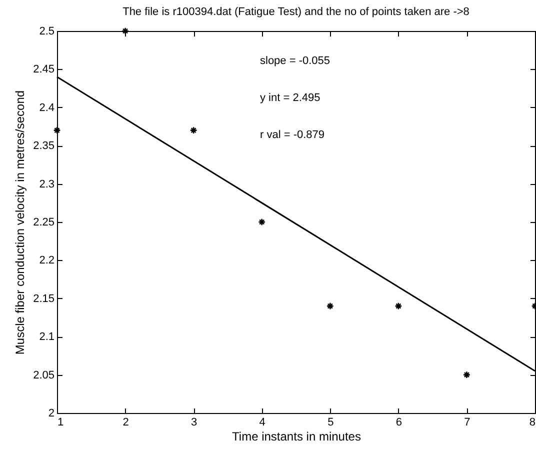 The width and height of the screenshot is (536, 450). What do you see at coordinates (290, 98) in the screenshot?
I see `annotation: y int = 2.495` at bounding box center [290, 98].